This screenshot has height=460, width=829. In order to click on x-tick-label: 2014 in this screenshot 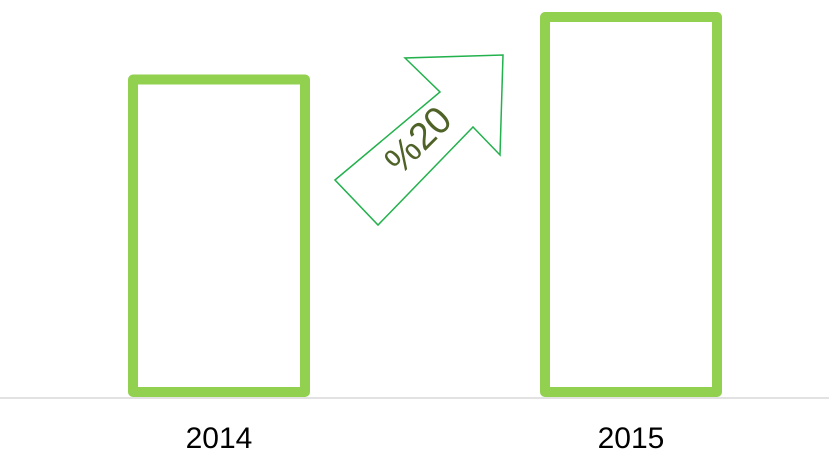, I will do `click(219, 438)`.